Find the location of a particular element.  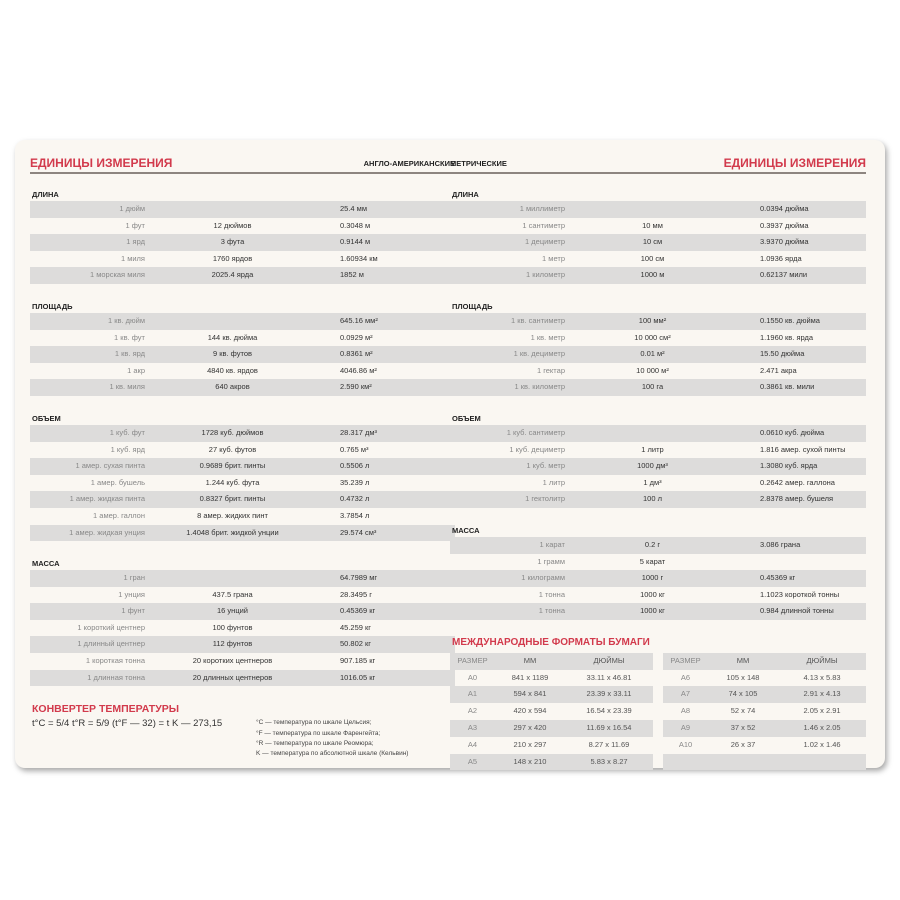

equivalent-cell: 16 унций is located at coordinates (232, 611).